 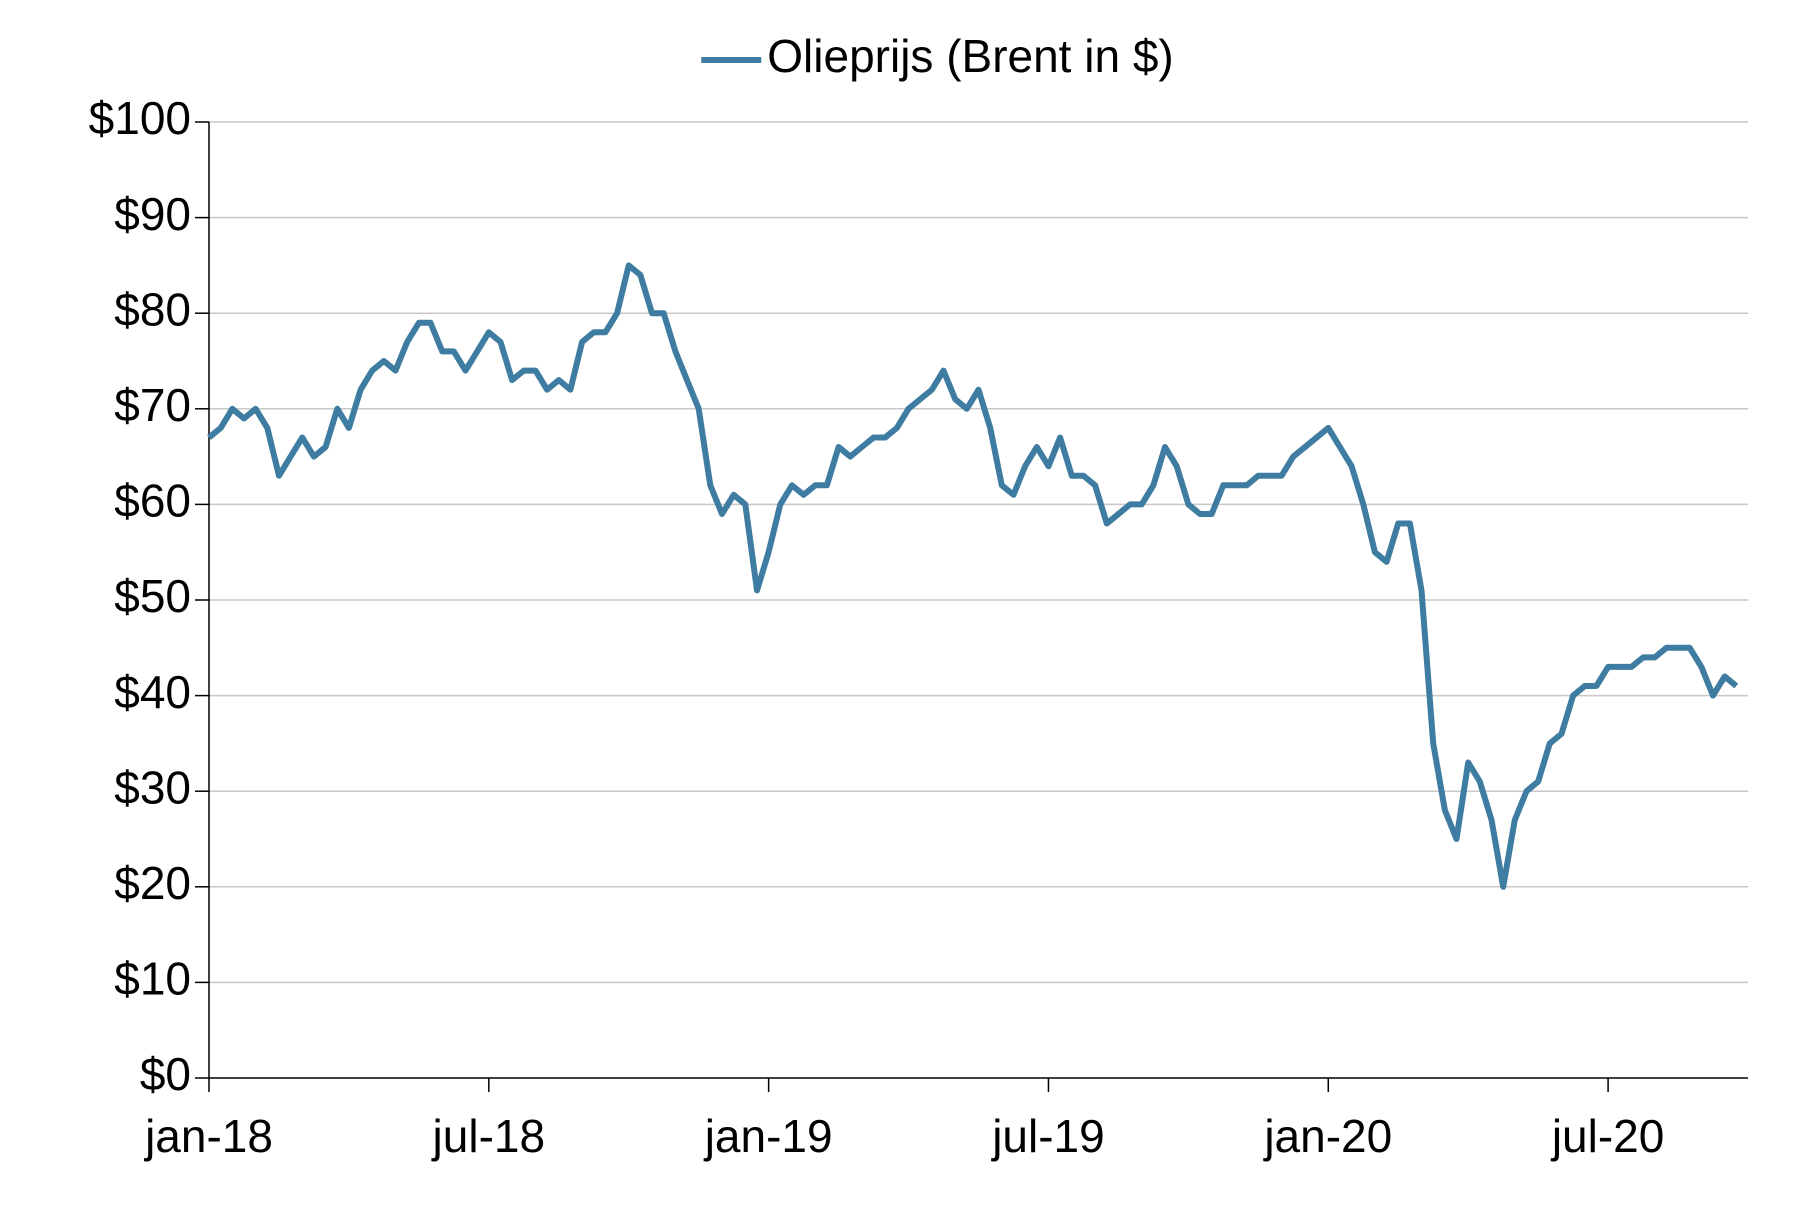 I want to click on y-tick-label: $100, so click(x=140, y=118).